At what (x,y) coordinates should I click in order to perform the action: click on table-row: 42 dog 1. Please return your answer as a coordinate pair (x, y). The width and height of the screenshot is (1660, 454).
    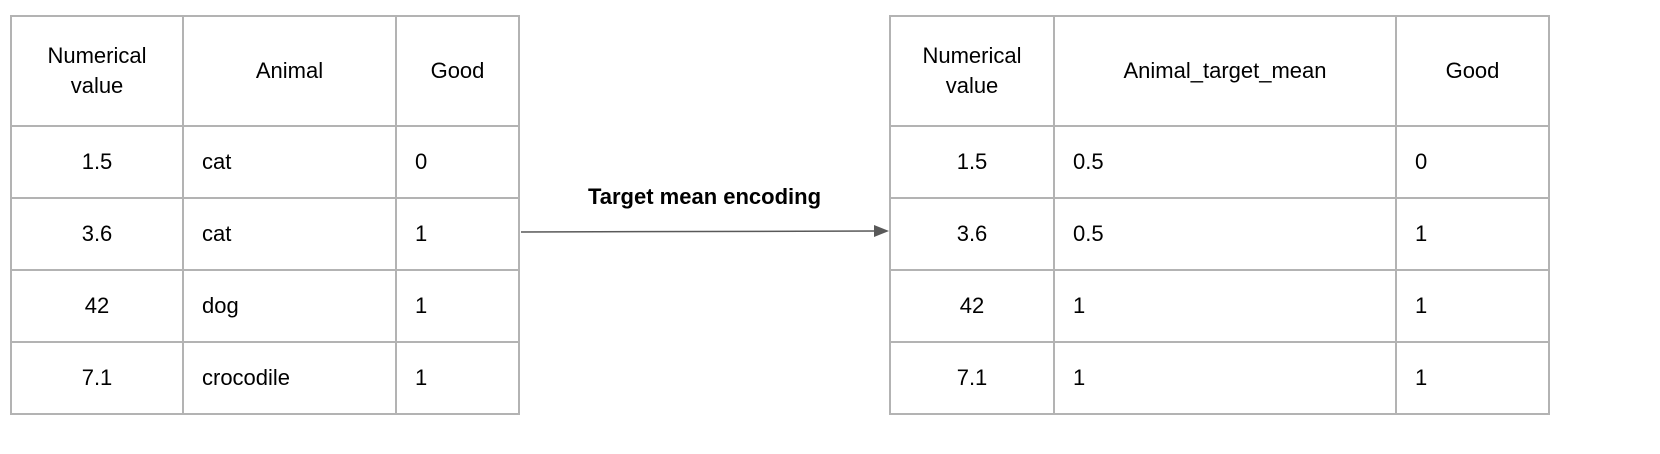
    Looking at the image, I should click on (265, 306).